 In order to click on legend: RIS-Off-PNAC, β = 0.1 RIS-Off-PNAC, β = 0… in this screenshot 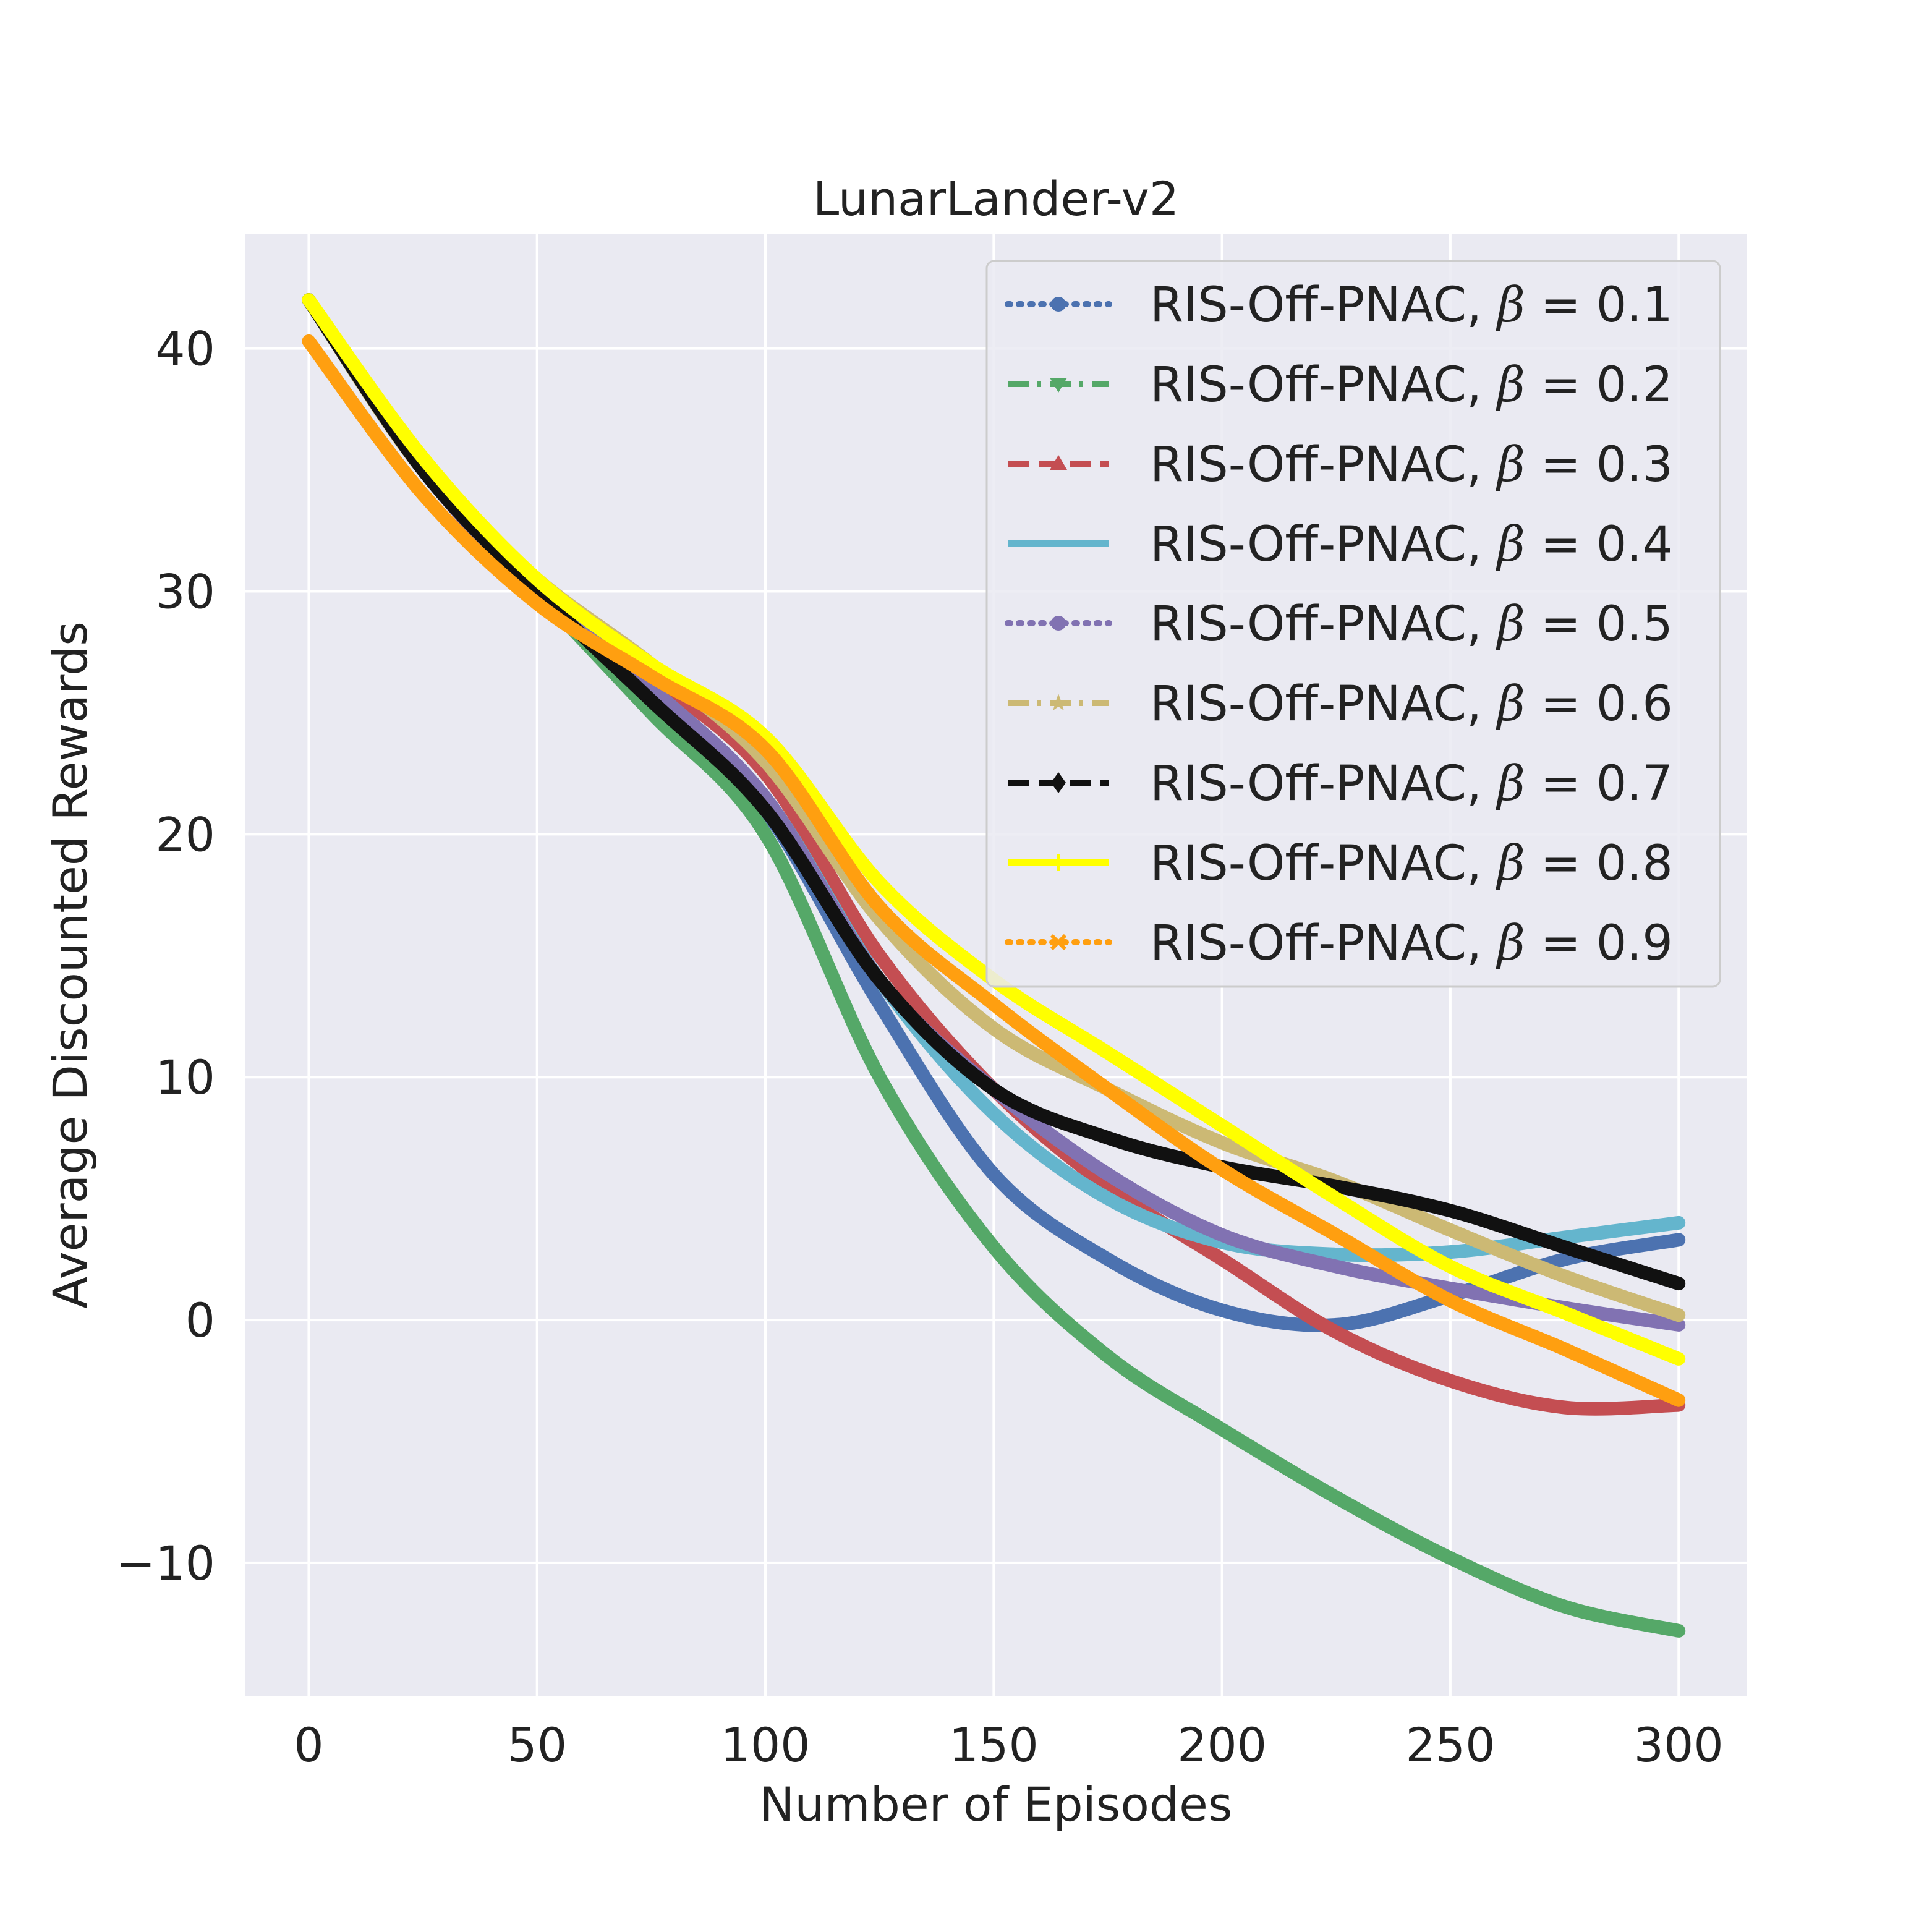, I will do `click(1353, 624)`.